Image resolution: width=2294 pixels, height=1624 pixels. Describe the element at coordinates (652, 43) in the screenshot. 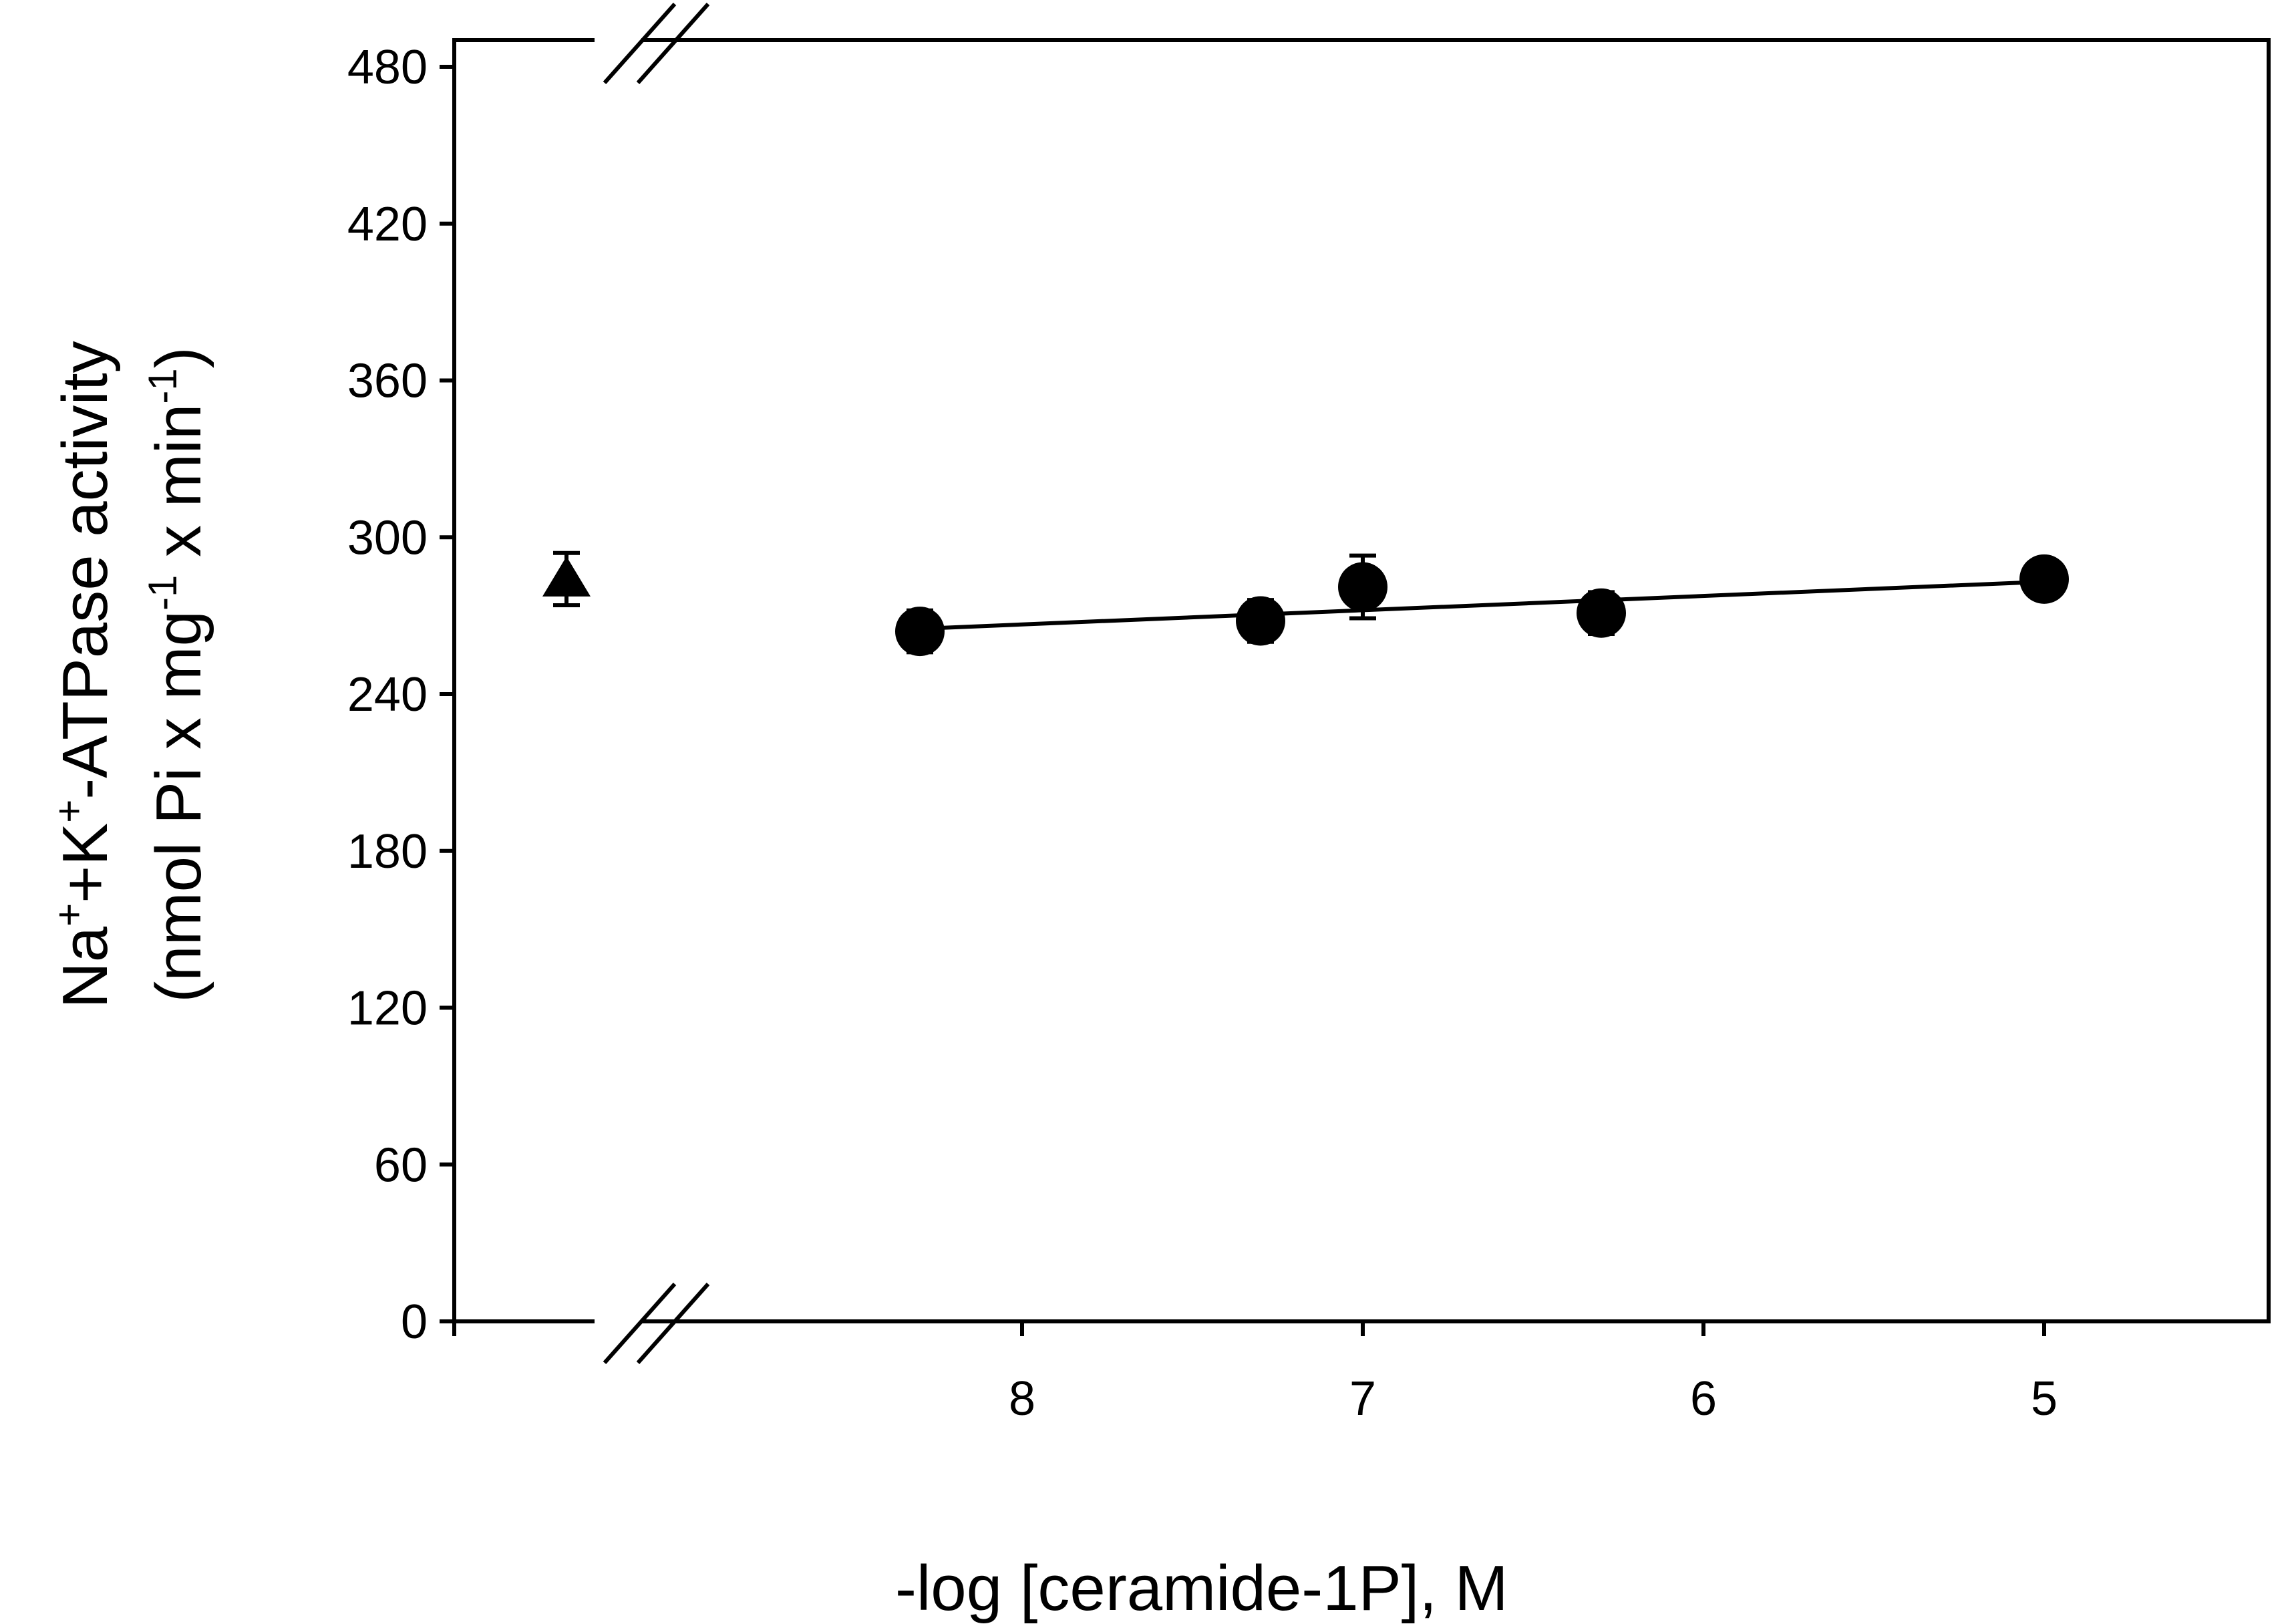

I see `axis-break-top` at that location.